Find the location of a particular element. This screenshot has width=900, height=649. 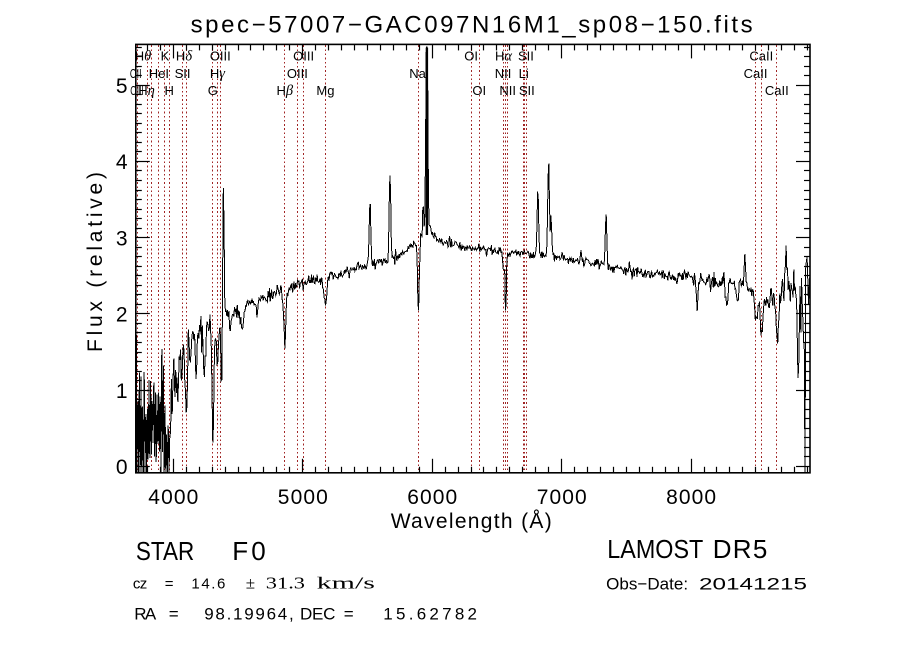

svg-text: Mg is located at coordinates (325, 90).